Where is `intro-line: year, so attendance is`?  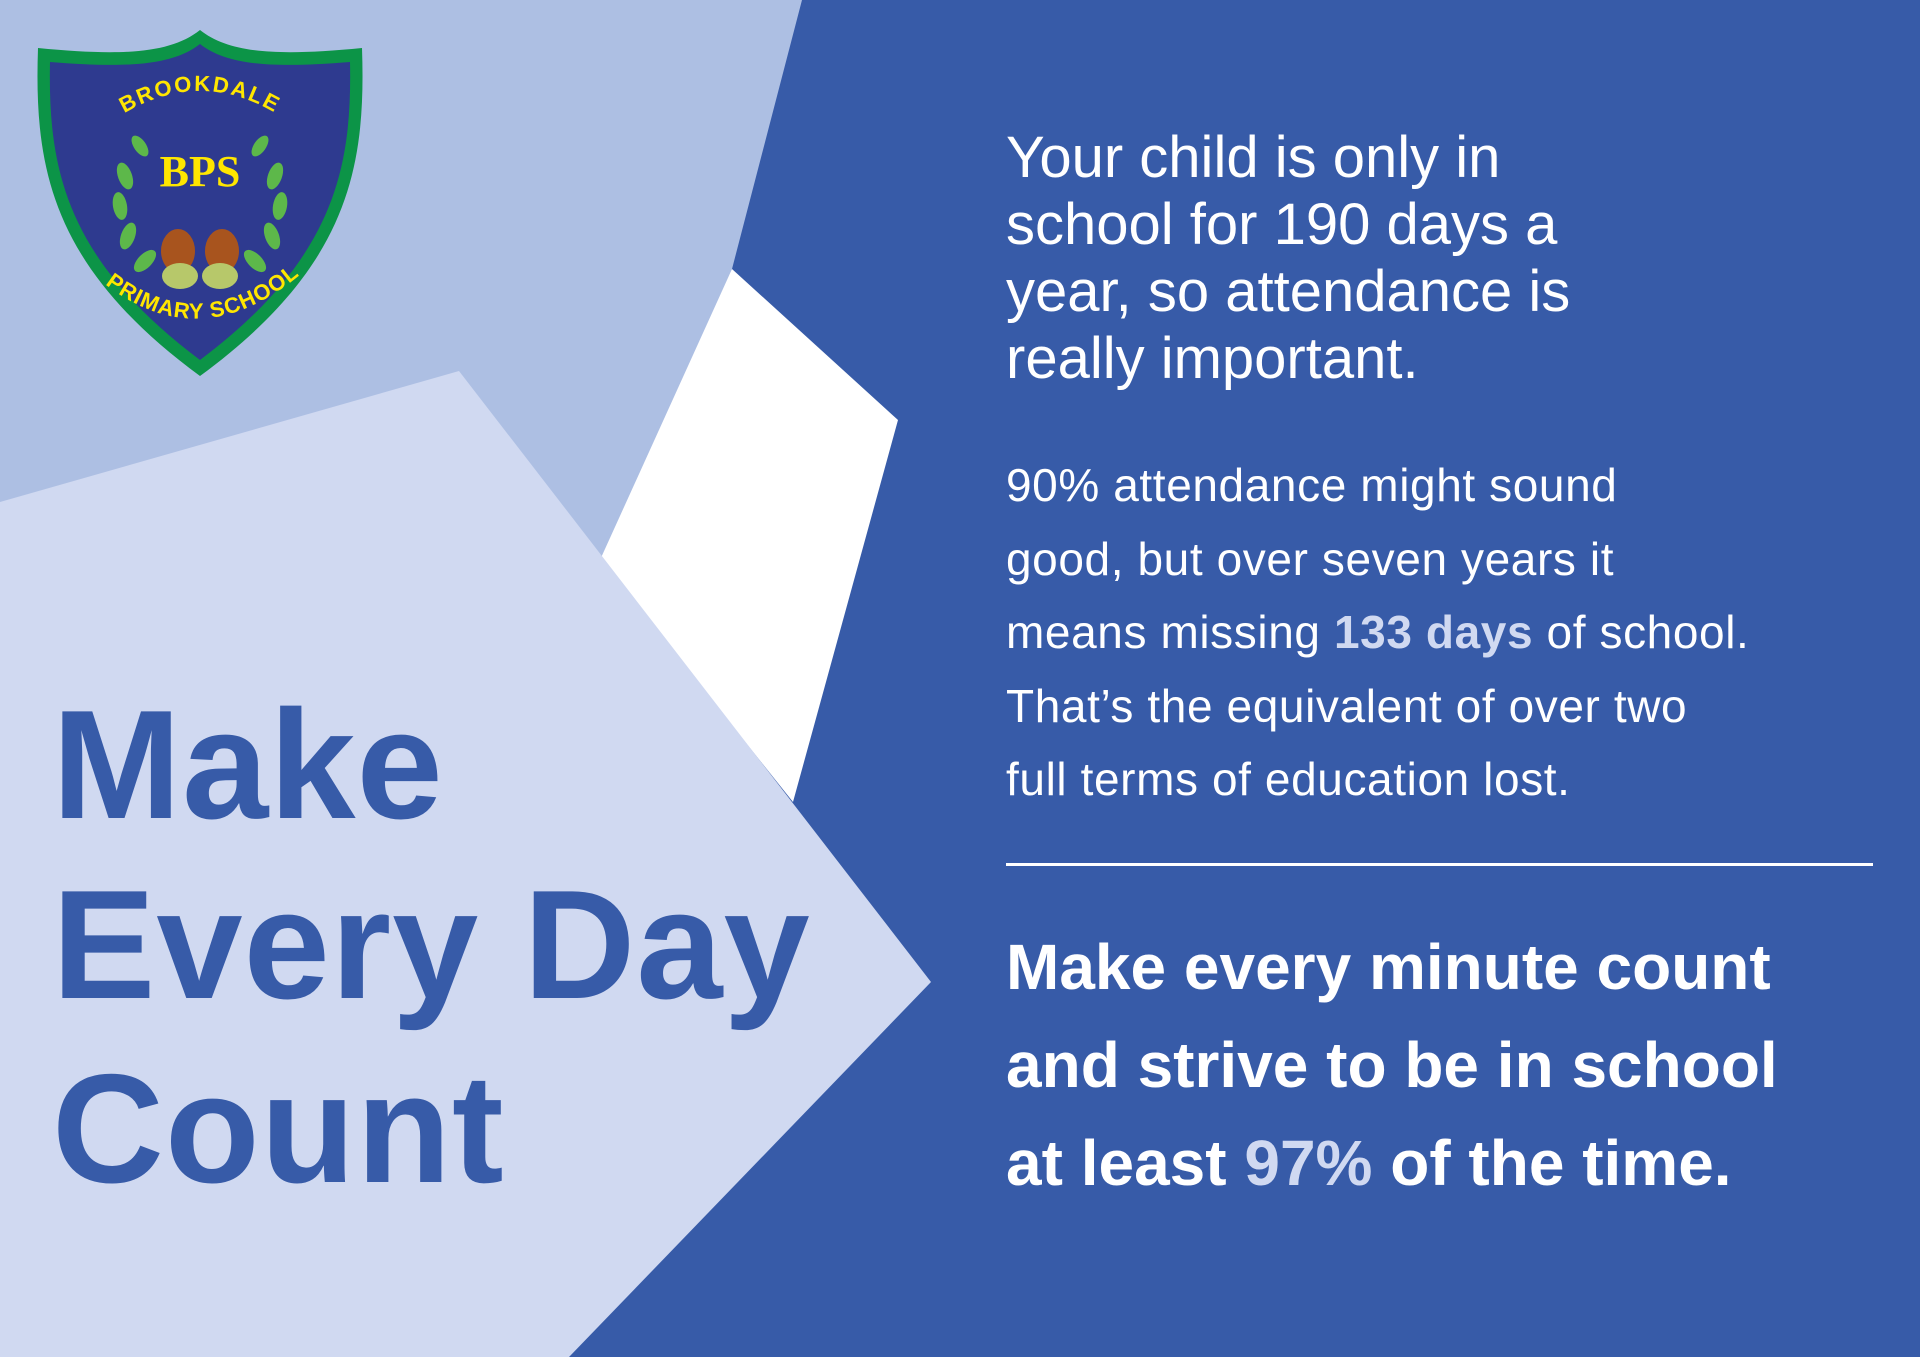
intro-line: year, so attendance is is located at coordinates (1288, 291).